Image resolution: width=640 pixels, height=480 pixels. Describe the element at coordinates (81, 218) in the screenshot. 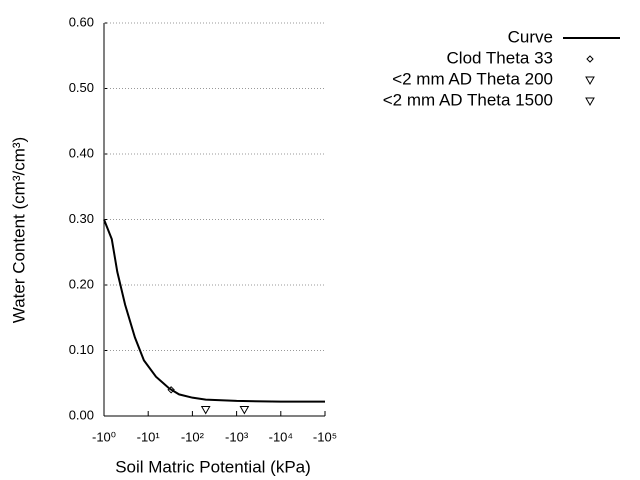

I see `y-tick-label: 0.30` at that location.